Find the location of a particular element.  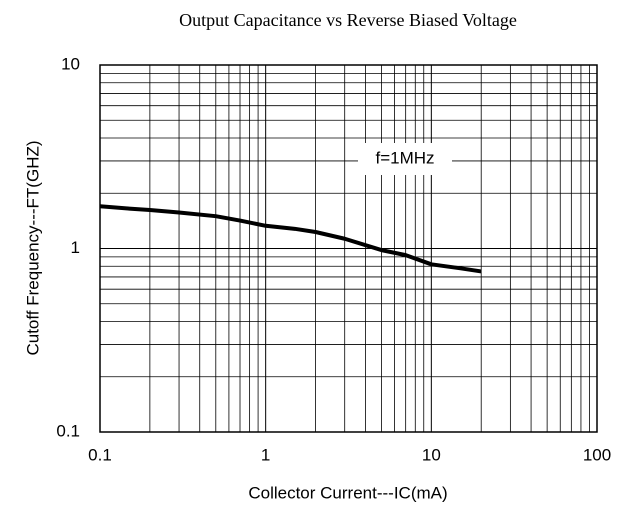

annotation-box is located at coordinates (405, 159).